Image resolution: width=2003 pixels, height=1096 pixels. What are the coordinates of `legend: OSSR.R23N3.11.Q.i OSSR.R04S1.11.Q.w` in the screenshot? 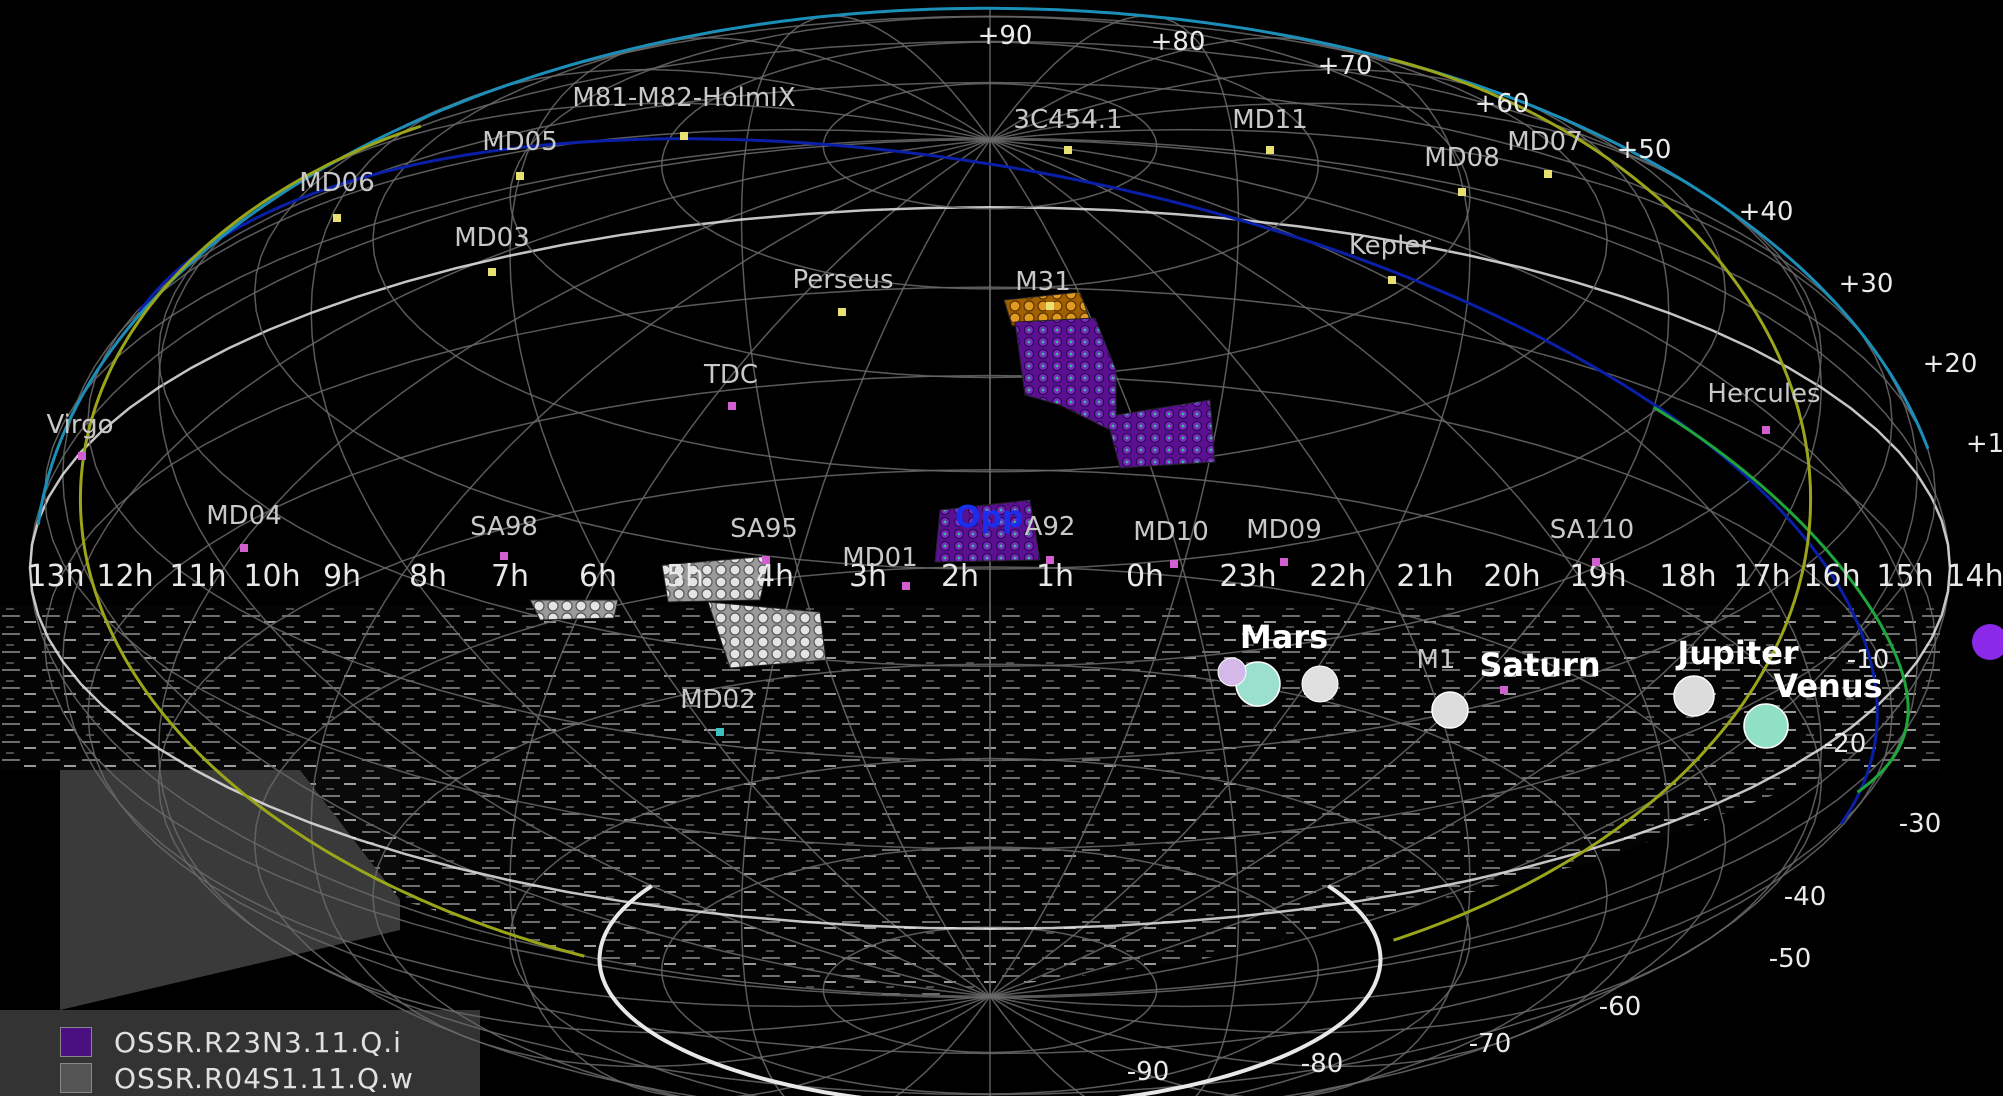 It's located at (237, 1060).